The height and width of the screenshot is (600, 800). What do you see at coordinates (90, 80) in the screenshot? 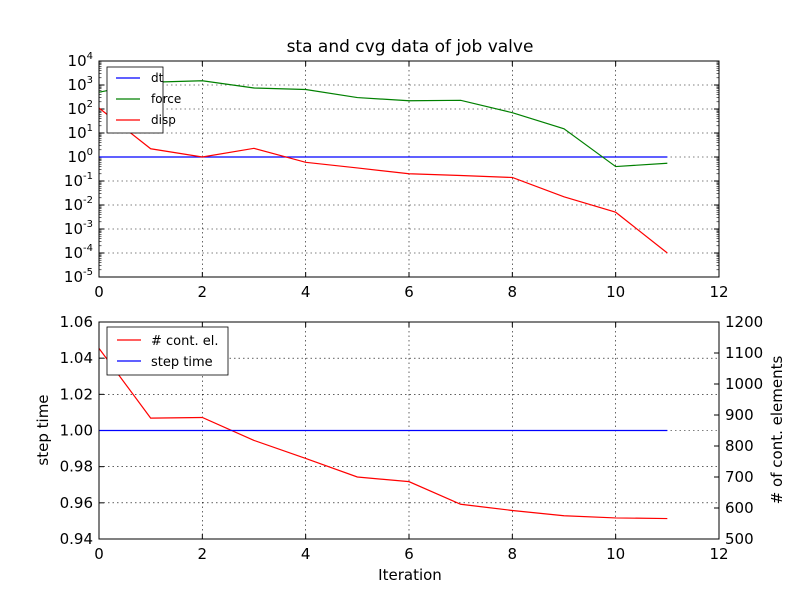
I see `tick-exponent: 3` at bounding box center [90, 80].